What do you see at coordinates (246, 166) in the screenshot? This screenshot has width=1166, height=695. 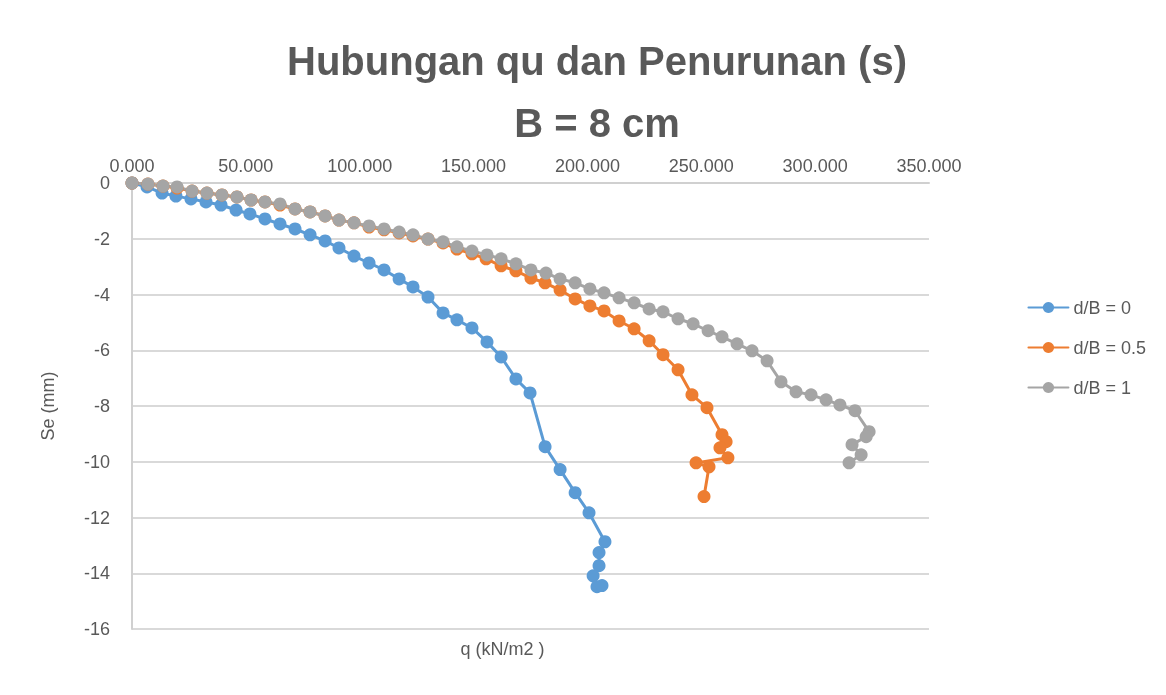 I see `x-tick-label: 50.000` at bounding box center [246, 166].